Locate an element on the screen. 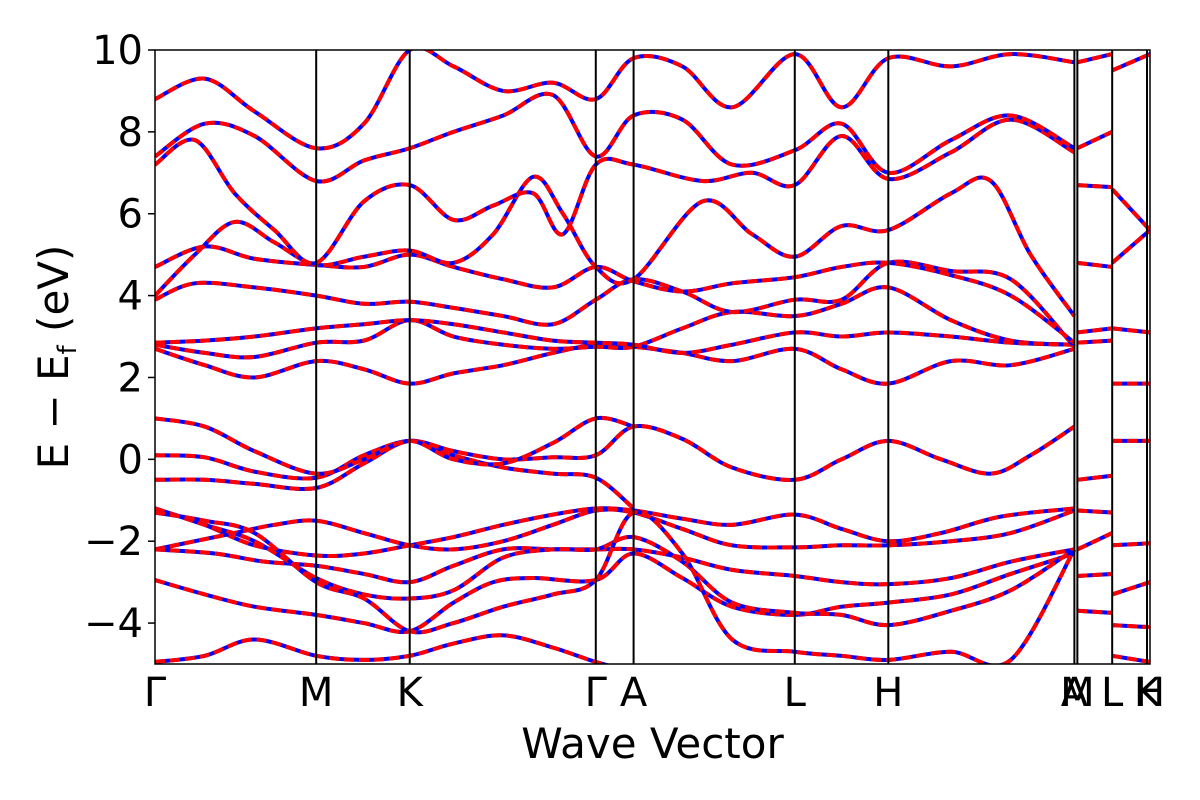  x-tick-label-10: K is located at coordinates (1148, 693).